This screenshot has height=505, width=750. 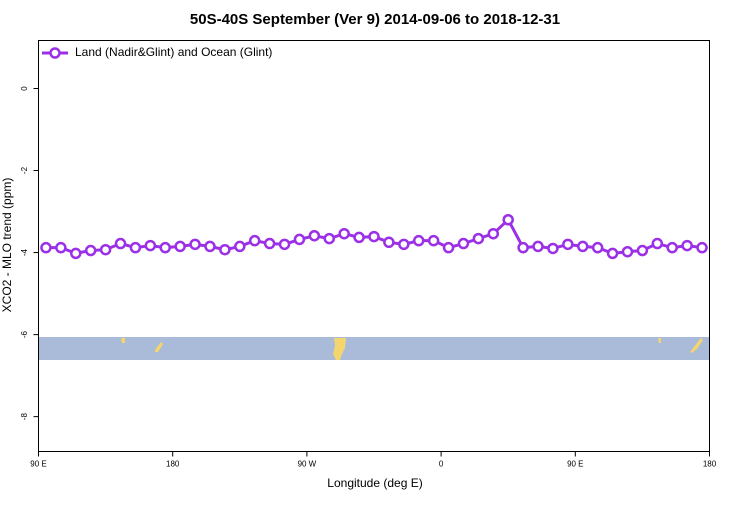 I want to click on y-tick-label: 0, so click(x=24, y=88).